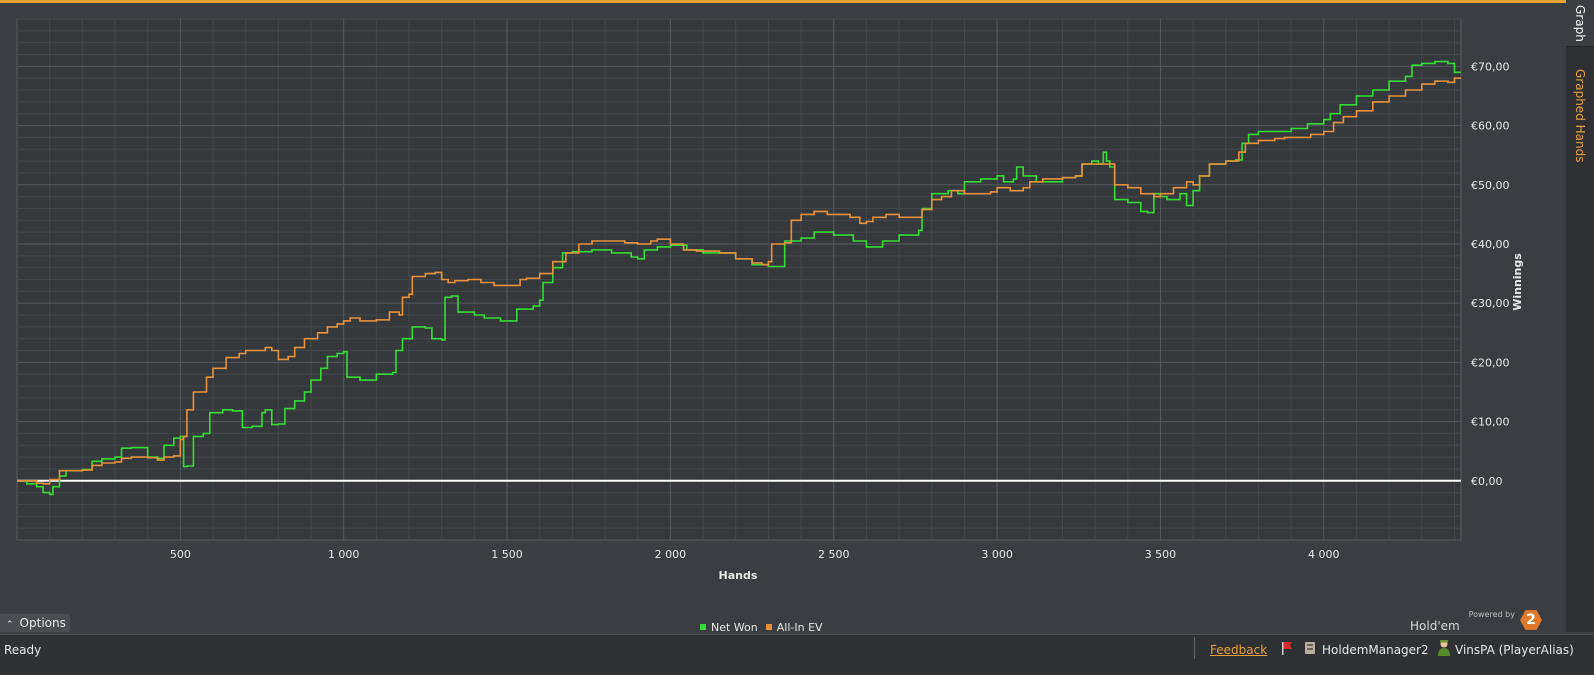 The height and width of the screenshot is (675, 1594). What do you see at coordinates (1490, 126) in the screenshot?
I see `y-tick-label: €60,00` at bounding box center [1490, 126].